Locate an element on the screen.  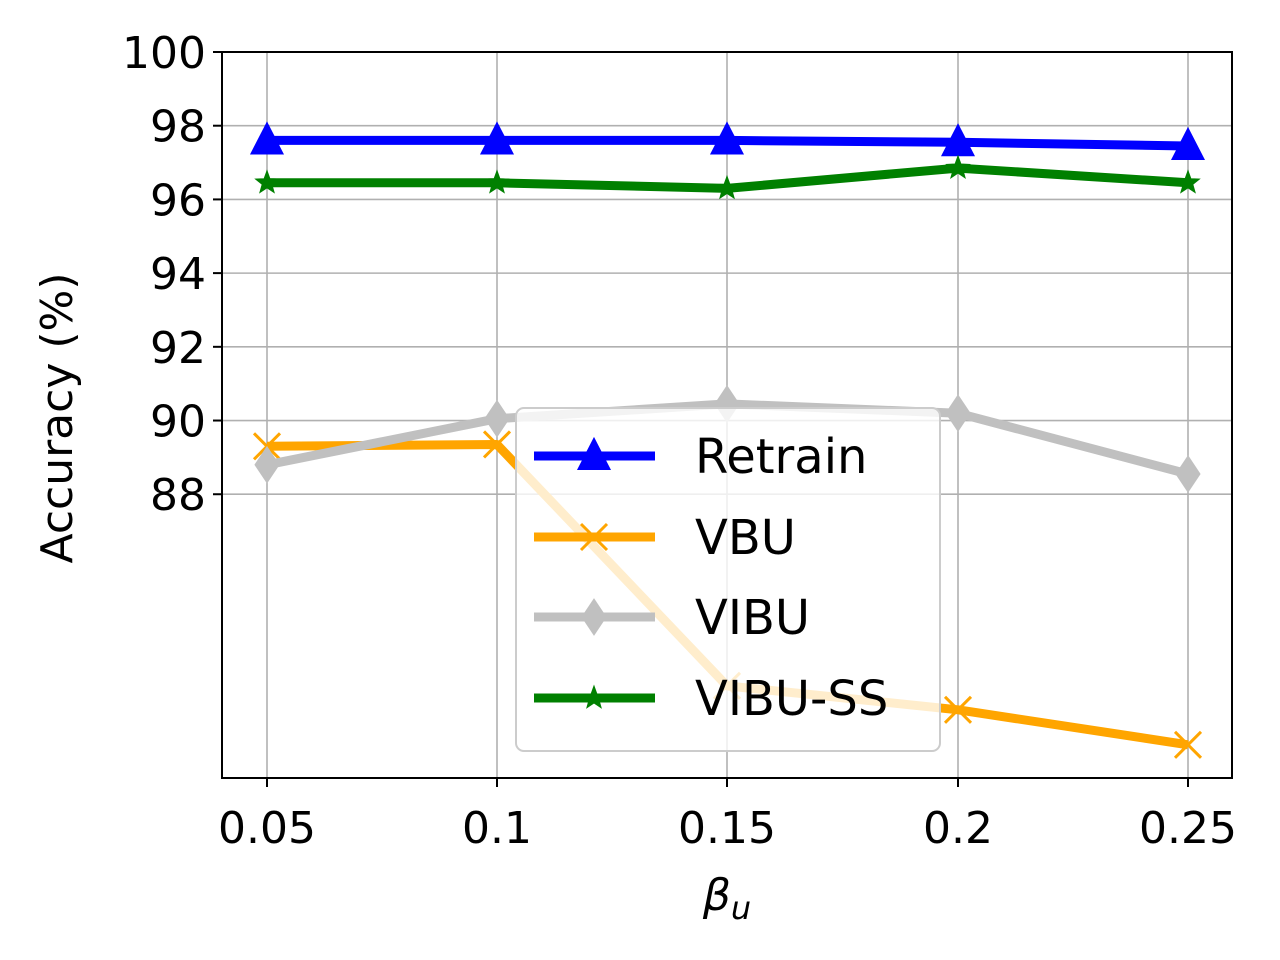
legend-label: VBU is located at coordinates (745, 538).